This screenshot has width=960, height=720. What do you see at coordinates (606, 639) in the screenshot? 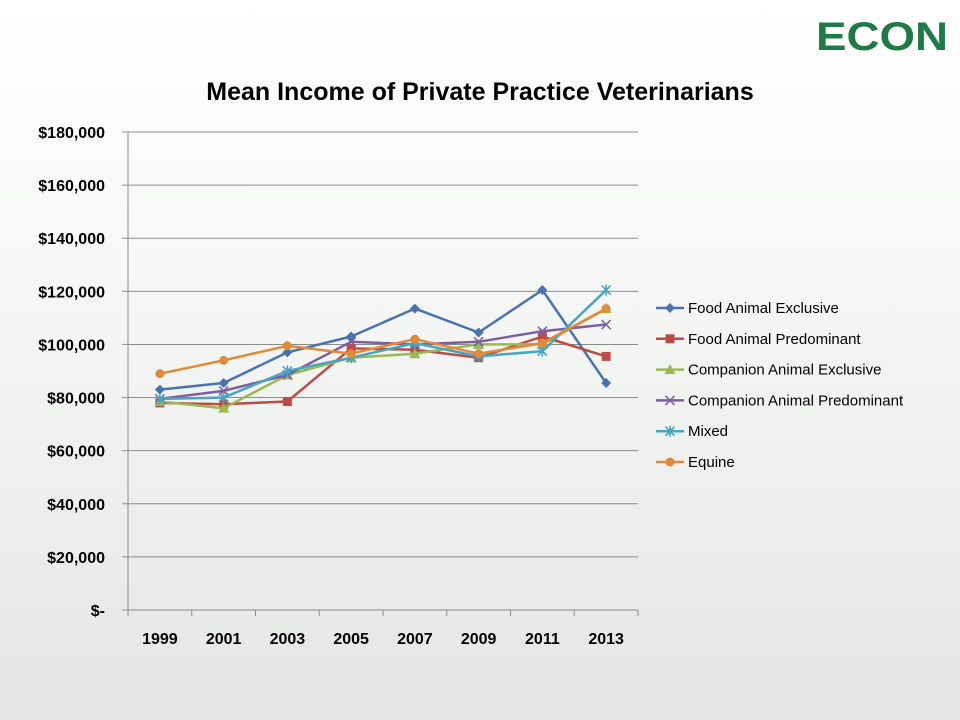
I see `x-tick-label: 2013` at bounding box center [606, 639].